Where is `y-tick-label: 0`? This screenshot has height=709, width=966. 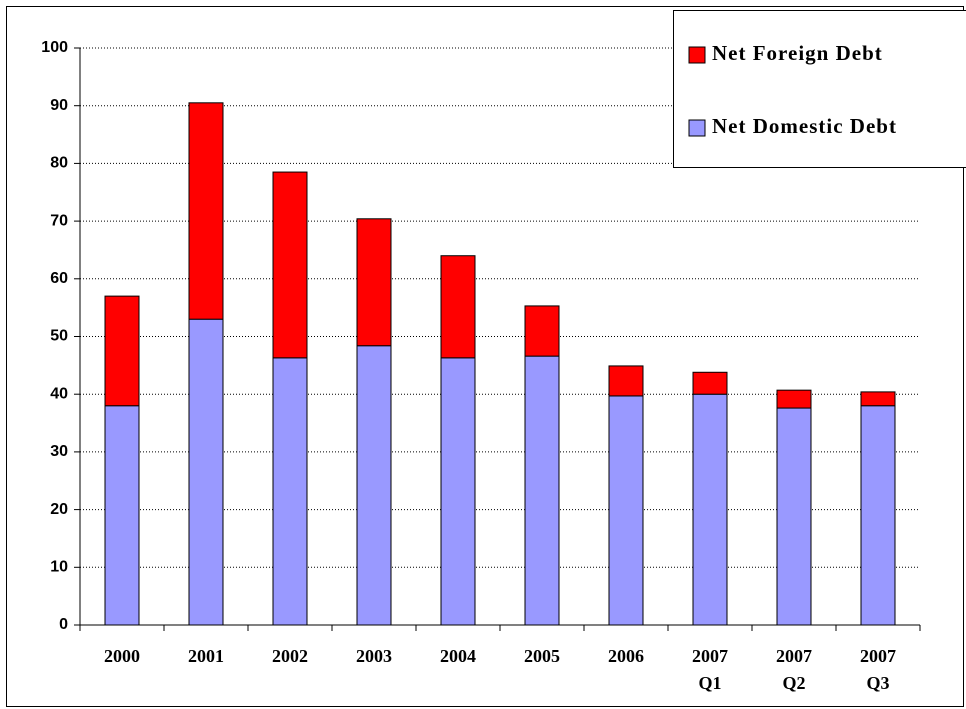
y-tick-label: 0 is located at coordinates (63, 624).